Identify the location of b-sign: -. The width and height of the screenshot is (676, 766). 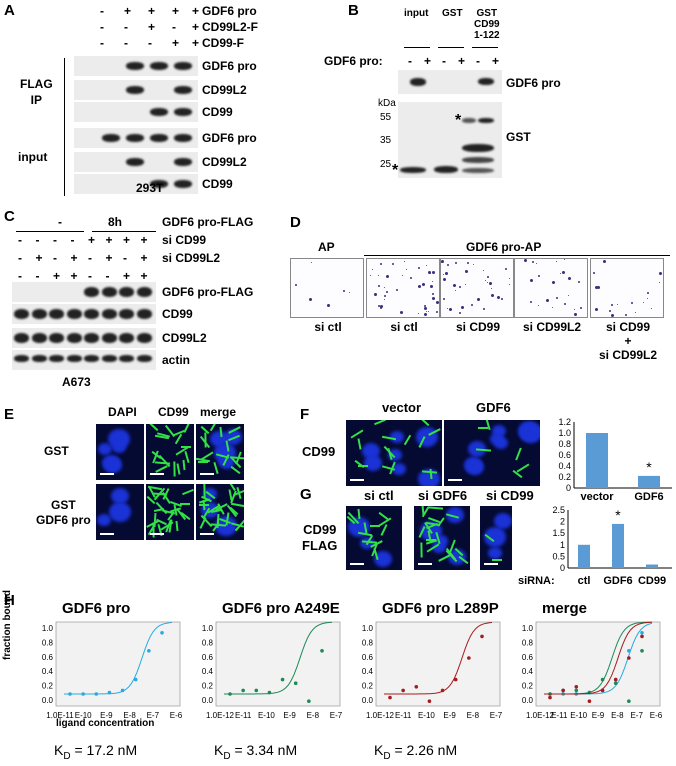
(478, 61).